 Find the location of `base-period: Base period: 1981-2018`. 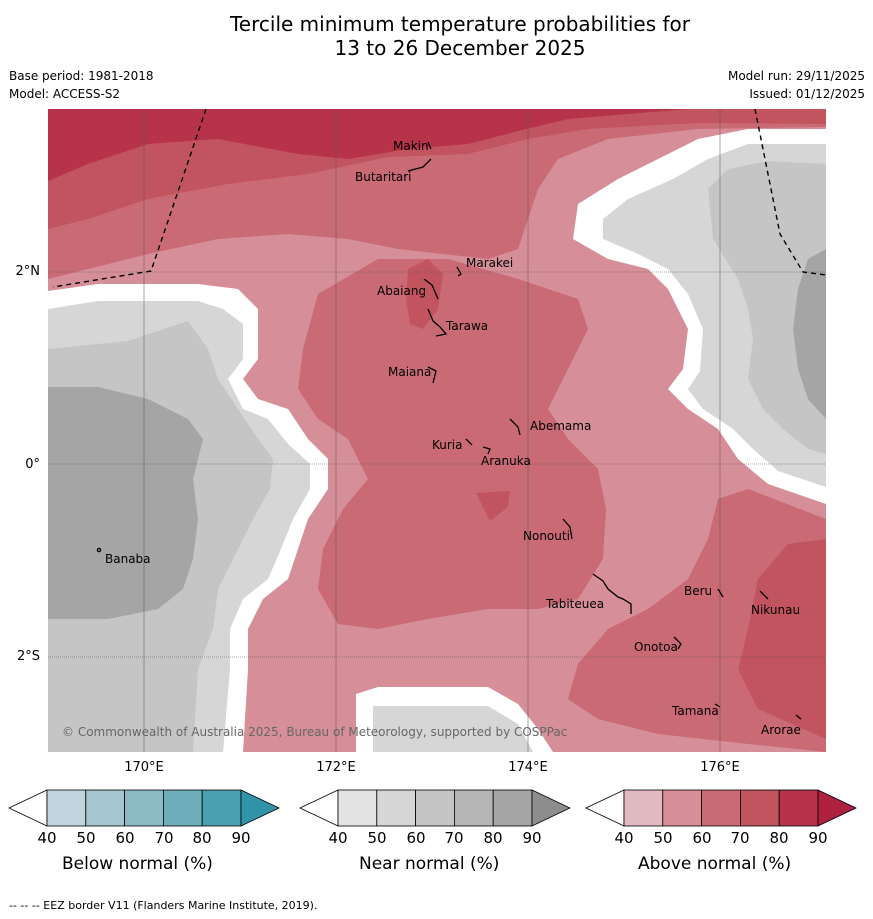

base-period: Base period: 1981-2018 is located at coordinates (81, 76).